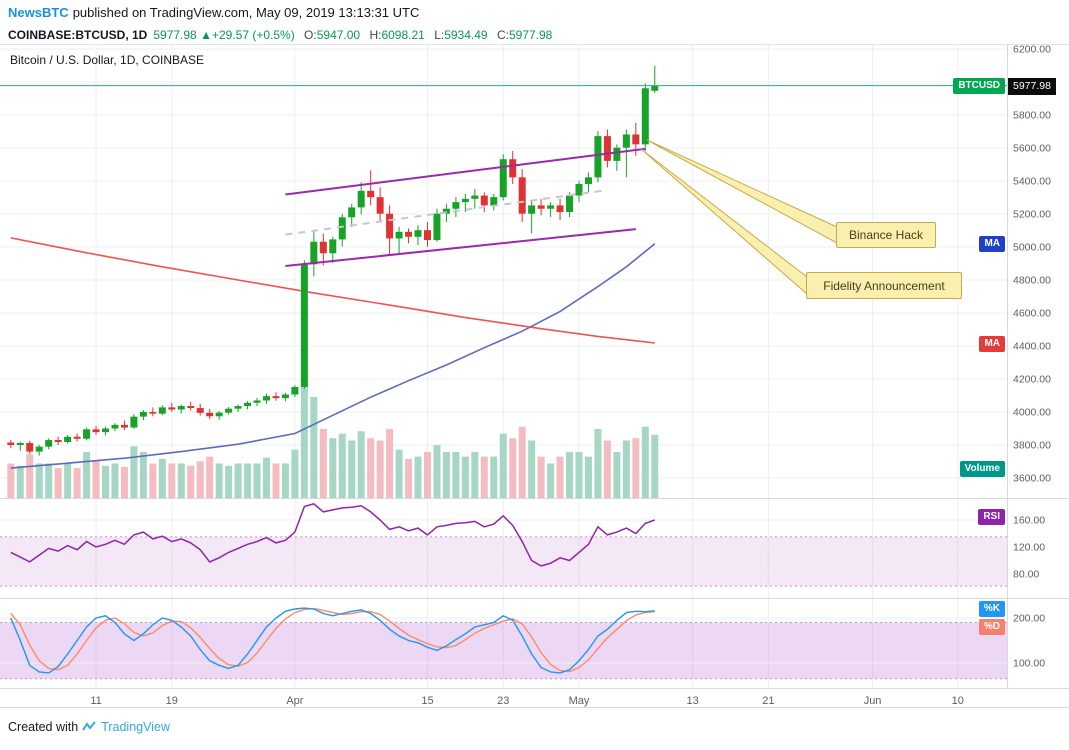 The height and width of the screenshot is (750, 1069). What do you see at coordinates (403, 35) in the screenshot?
I see `high-value: 6098.21` at bounding box center [403, 35].